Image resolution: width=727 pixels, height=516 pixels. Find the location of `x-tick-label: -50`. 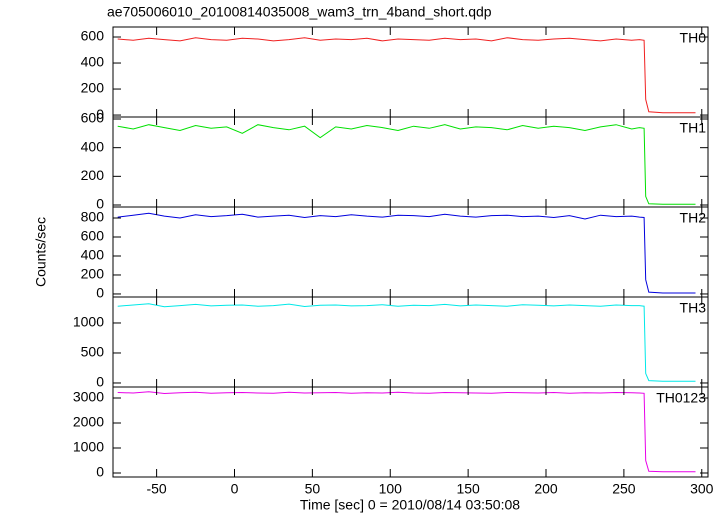

x-tick-label: -50 is located at coordinates (156, 489).